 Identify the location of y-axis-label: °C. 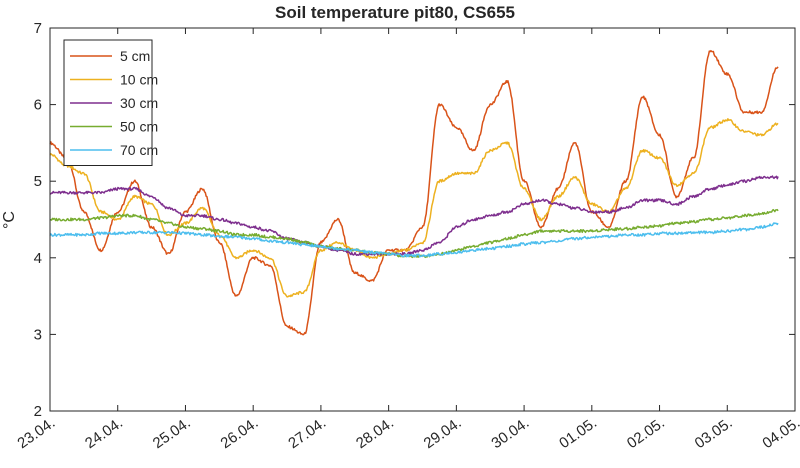
(9, 220).